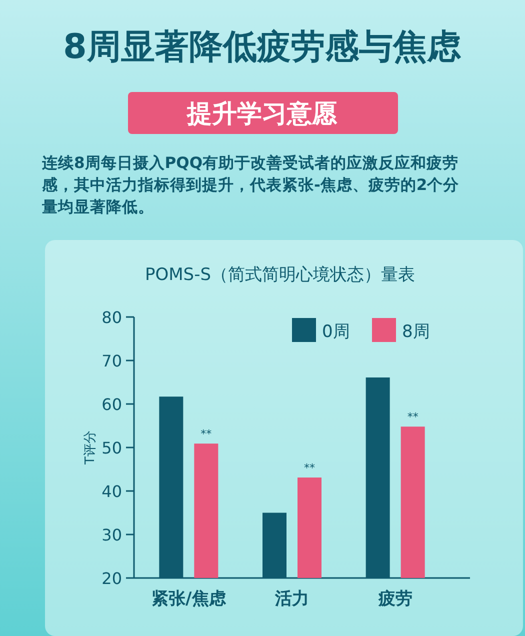  Describe the element at coordinates (112, 491) in the screenshot. I see `y-tick-label: 40` at that location.